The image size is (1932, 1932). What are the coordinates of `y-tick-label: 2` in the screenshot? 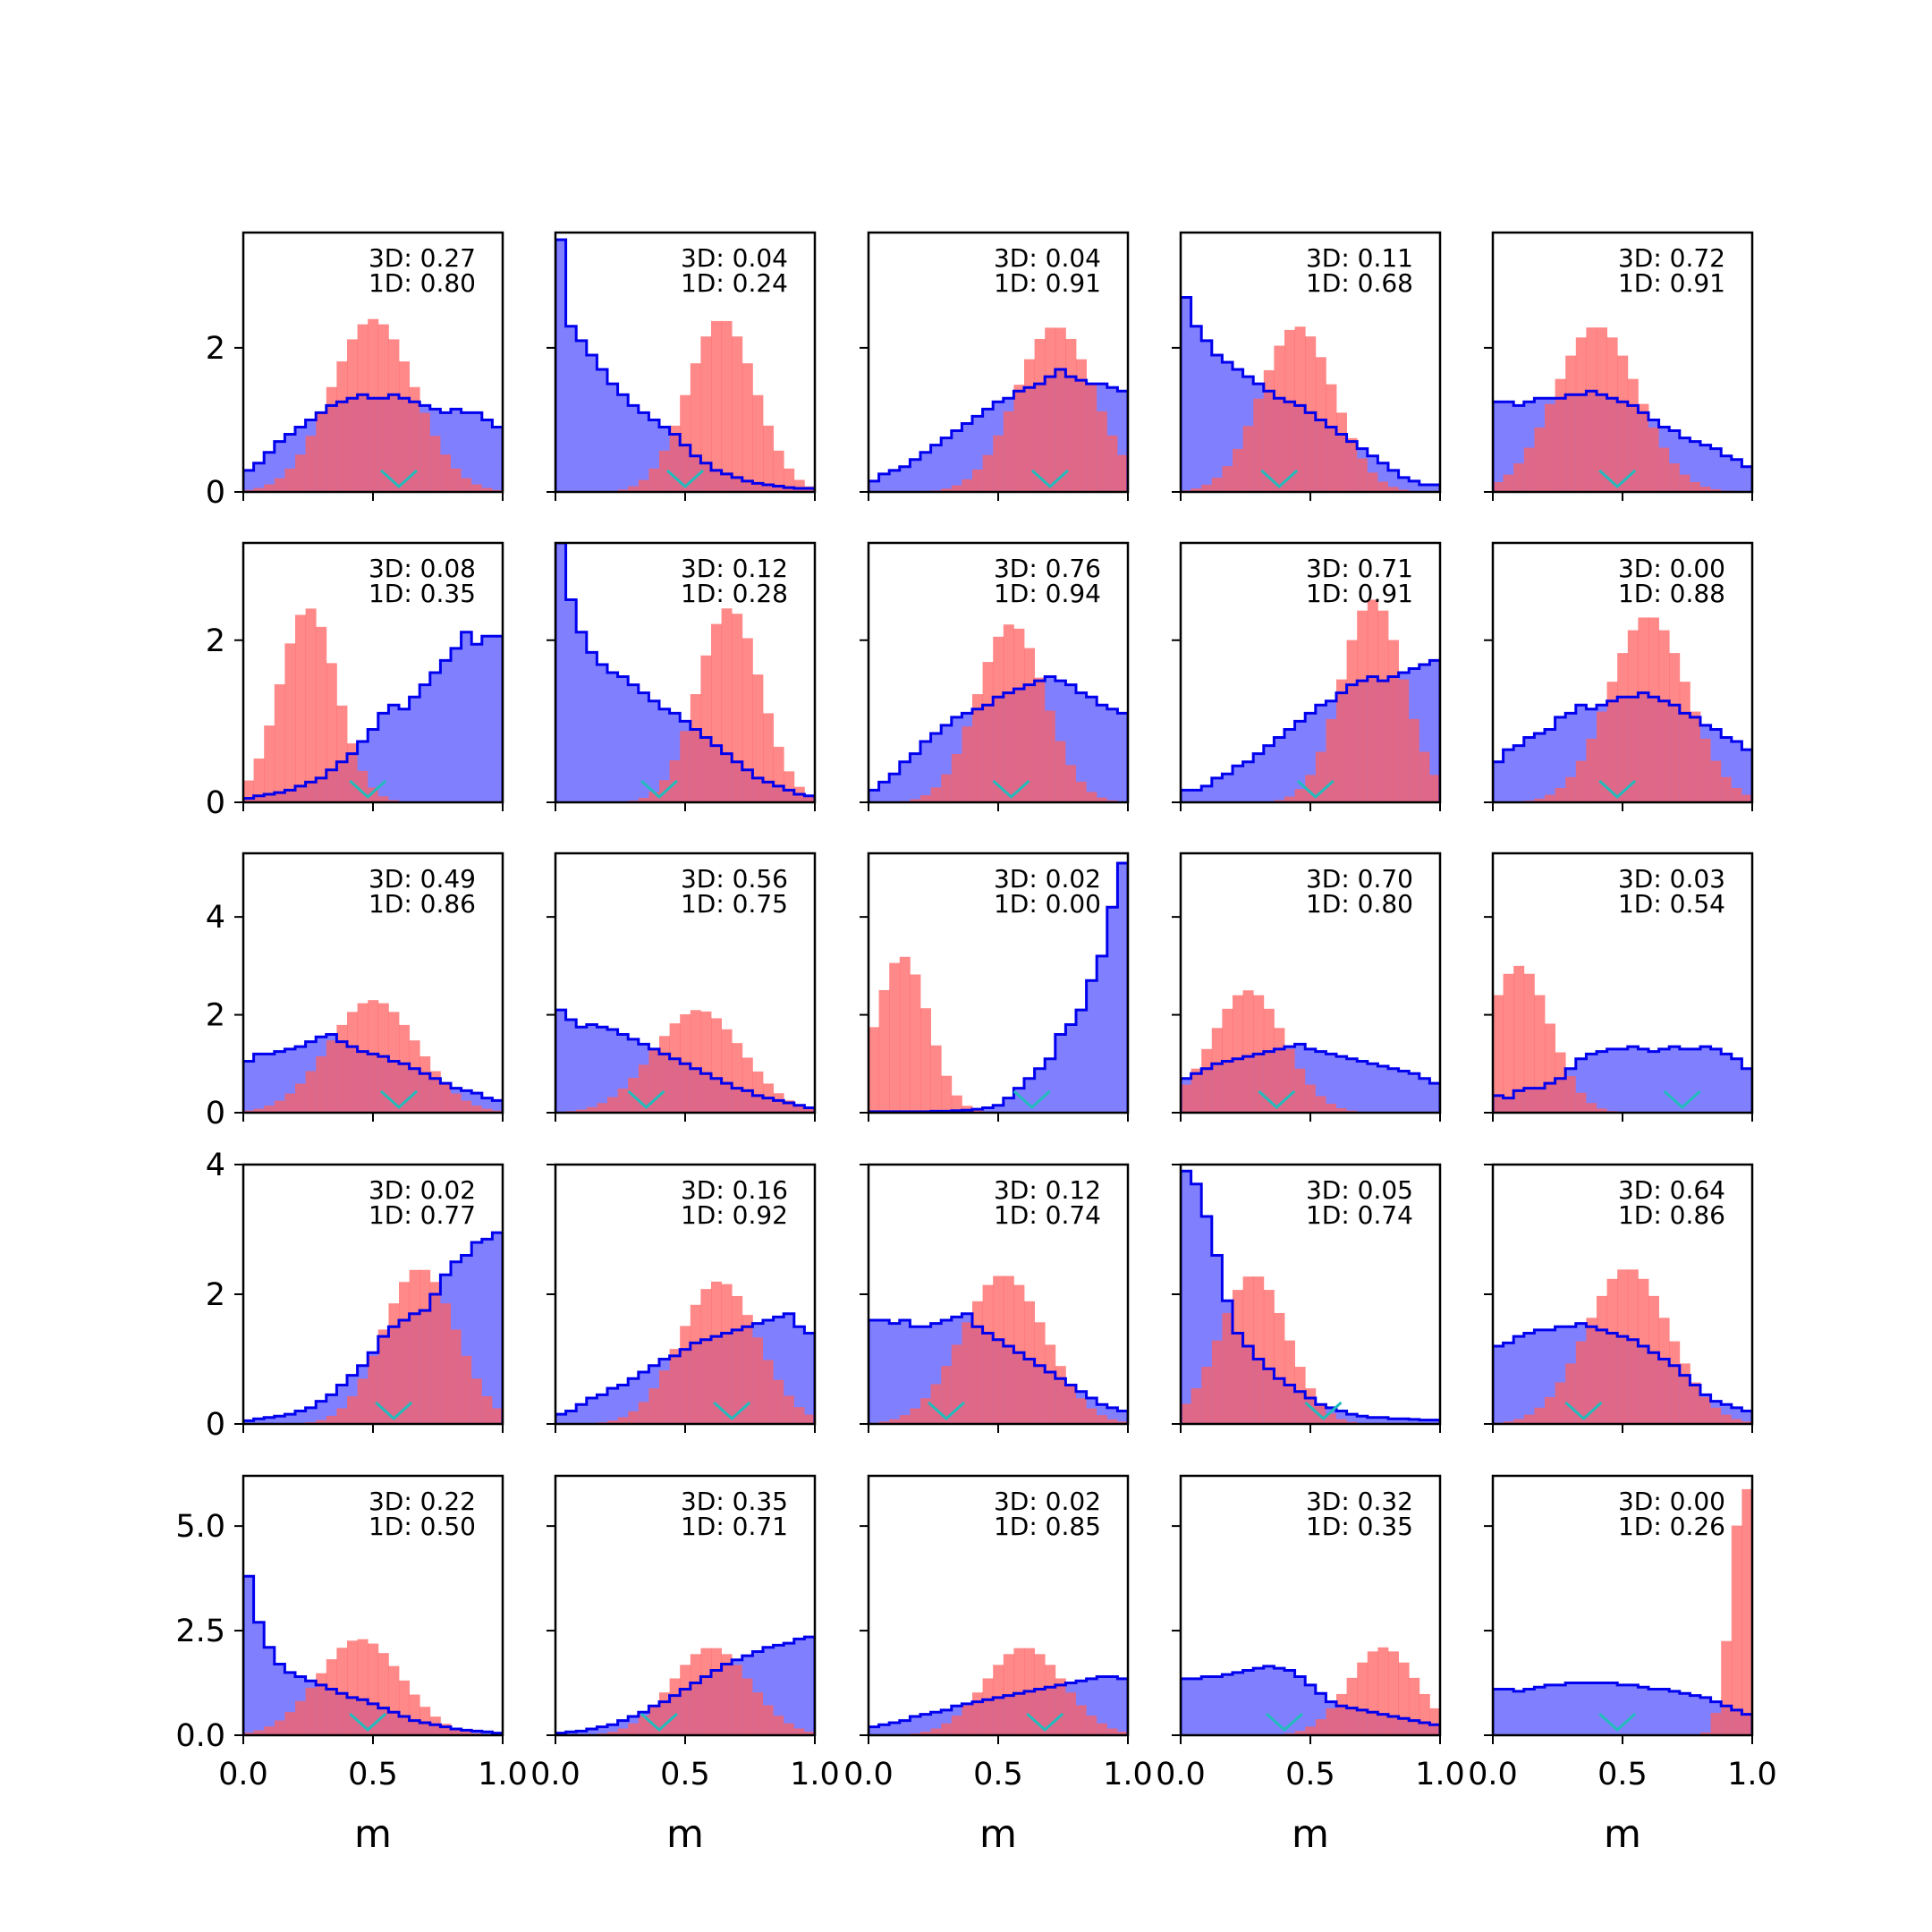 It's located at (215, 641).